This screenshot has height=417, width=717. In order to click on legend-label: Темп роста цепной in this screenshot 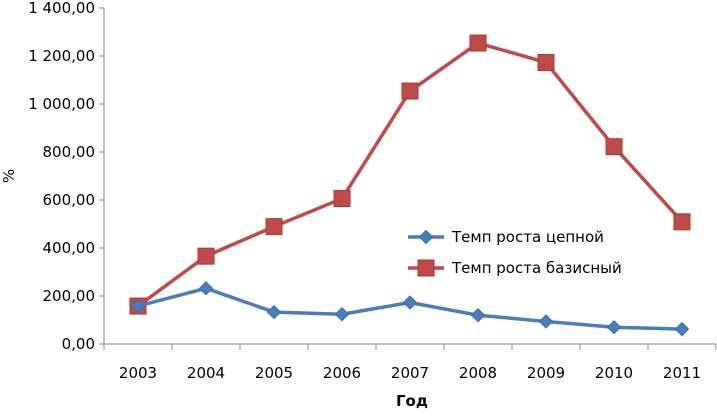, I will do `click(527, 237)`.